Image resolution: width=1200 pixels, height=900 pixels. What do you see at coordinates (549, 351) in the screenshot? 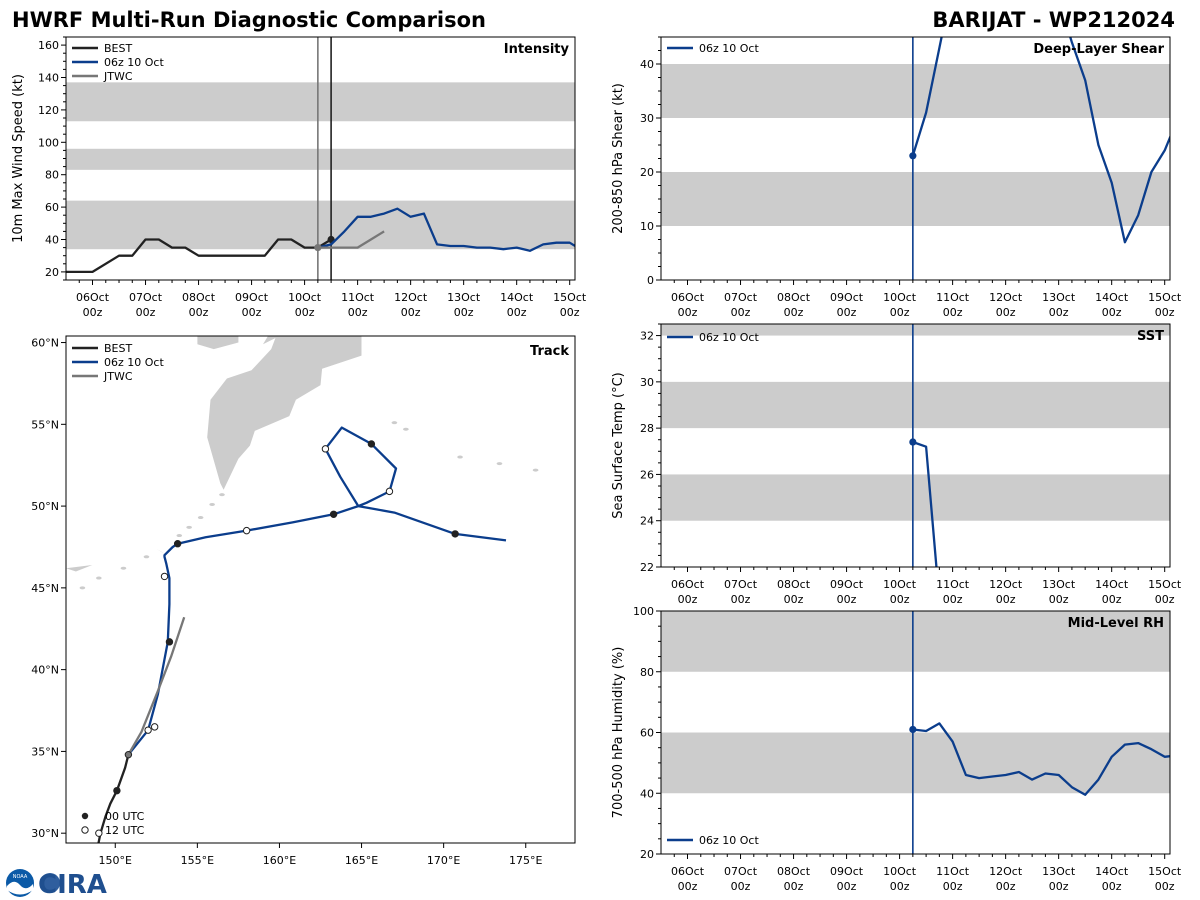
I see `track-title: Track` at bounding box center [549, 351].